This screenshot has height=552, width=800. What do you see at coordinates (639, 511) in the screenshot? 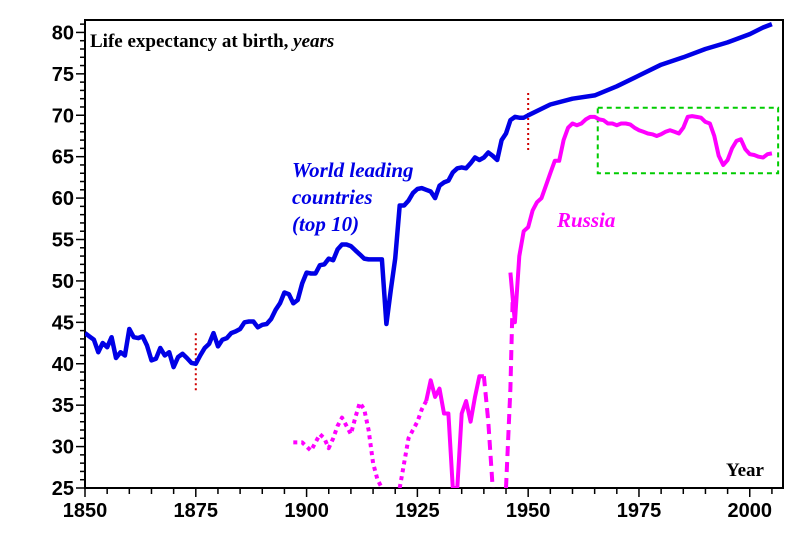
I see `x-tick-label: 1975` at bounding box center [639, 511].